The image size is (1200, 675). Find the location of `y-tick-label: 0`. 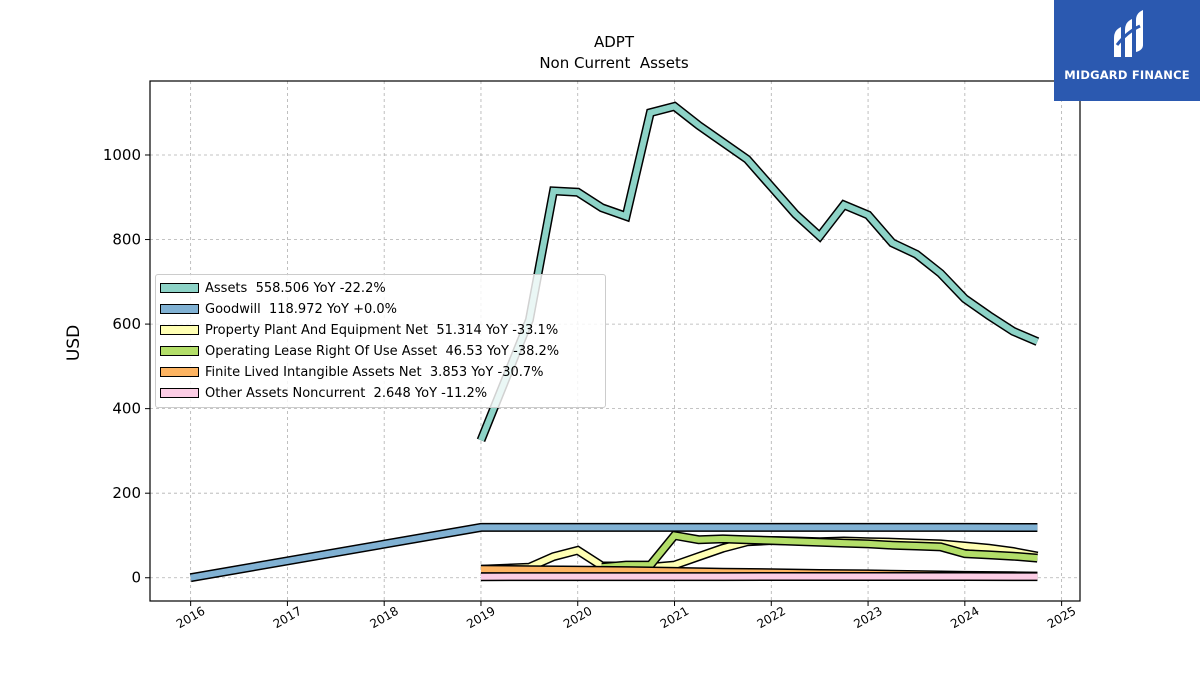

y-tick-label: 0 is located at coordinates (136, 578).